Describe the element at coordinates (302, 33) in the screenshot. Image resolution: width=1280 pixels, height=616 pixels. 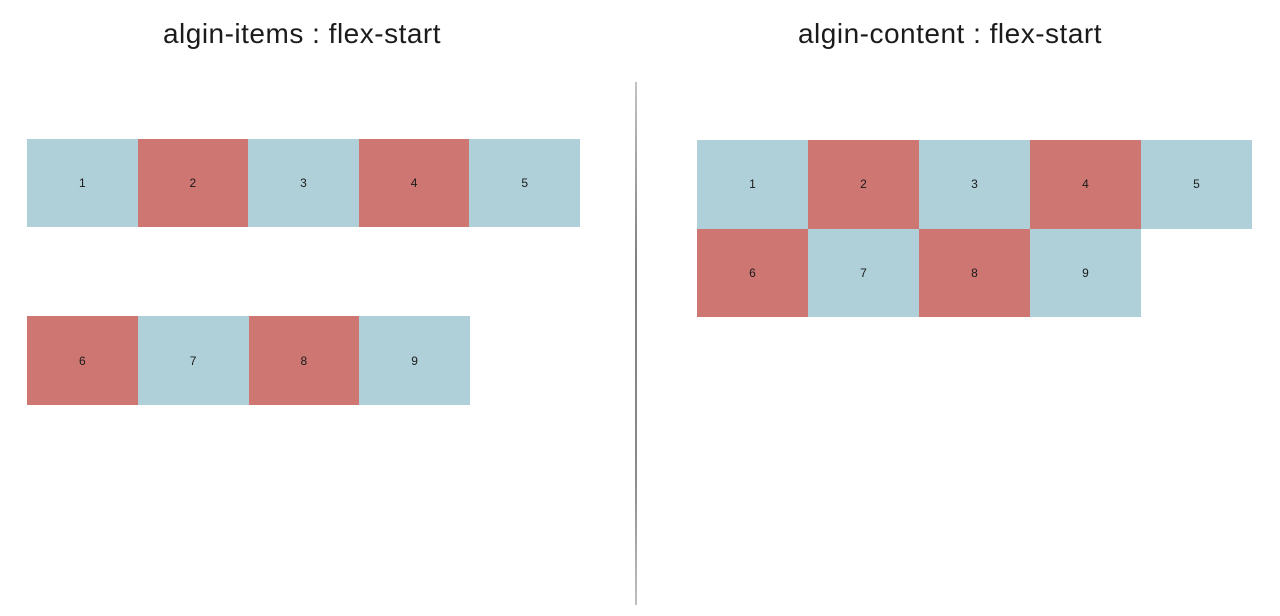
I see `align-items-panel-title: algin-items : flex-start` at that location.